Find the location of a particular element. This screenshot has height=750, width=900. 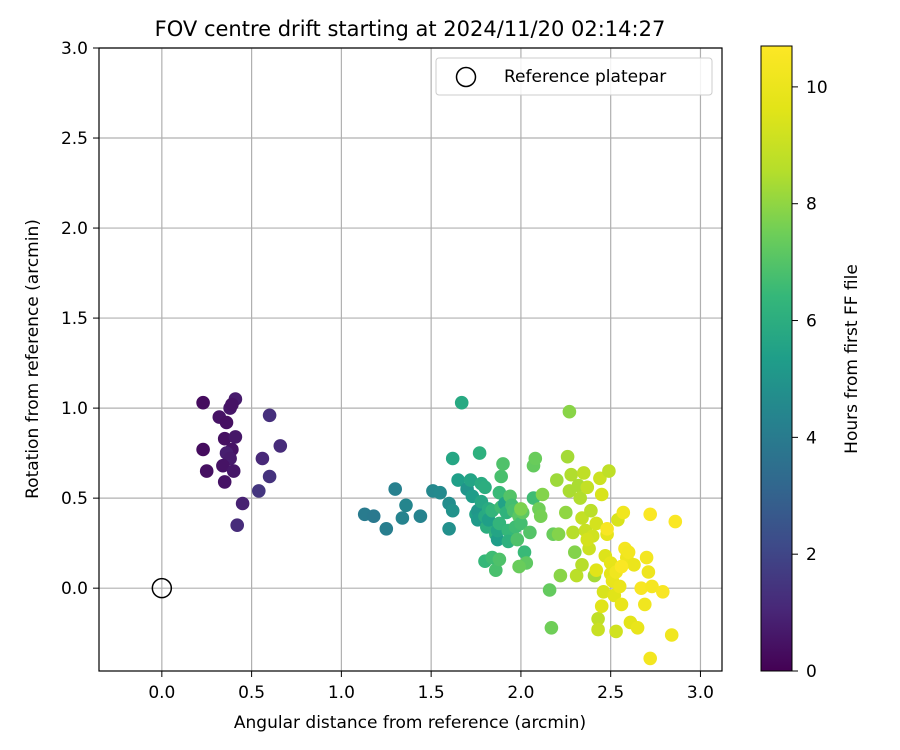

x-tick-label: 2.5 is located at coordinates (610, 693).